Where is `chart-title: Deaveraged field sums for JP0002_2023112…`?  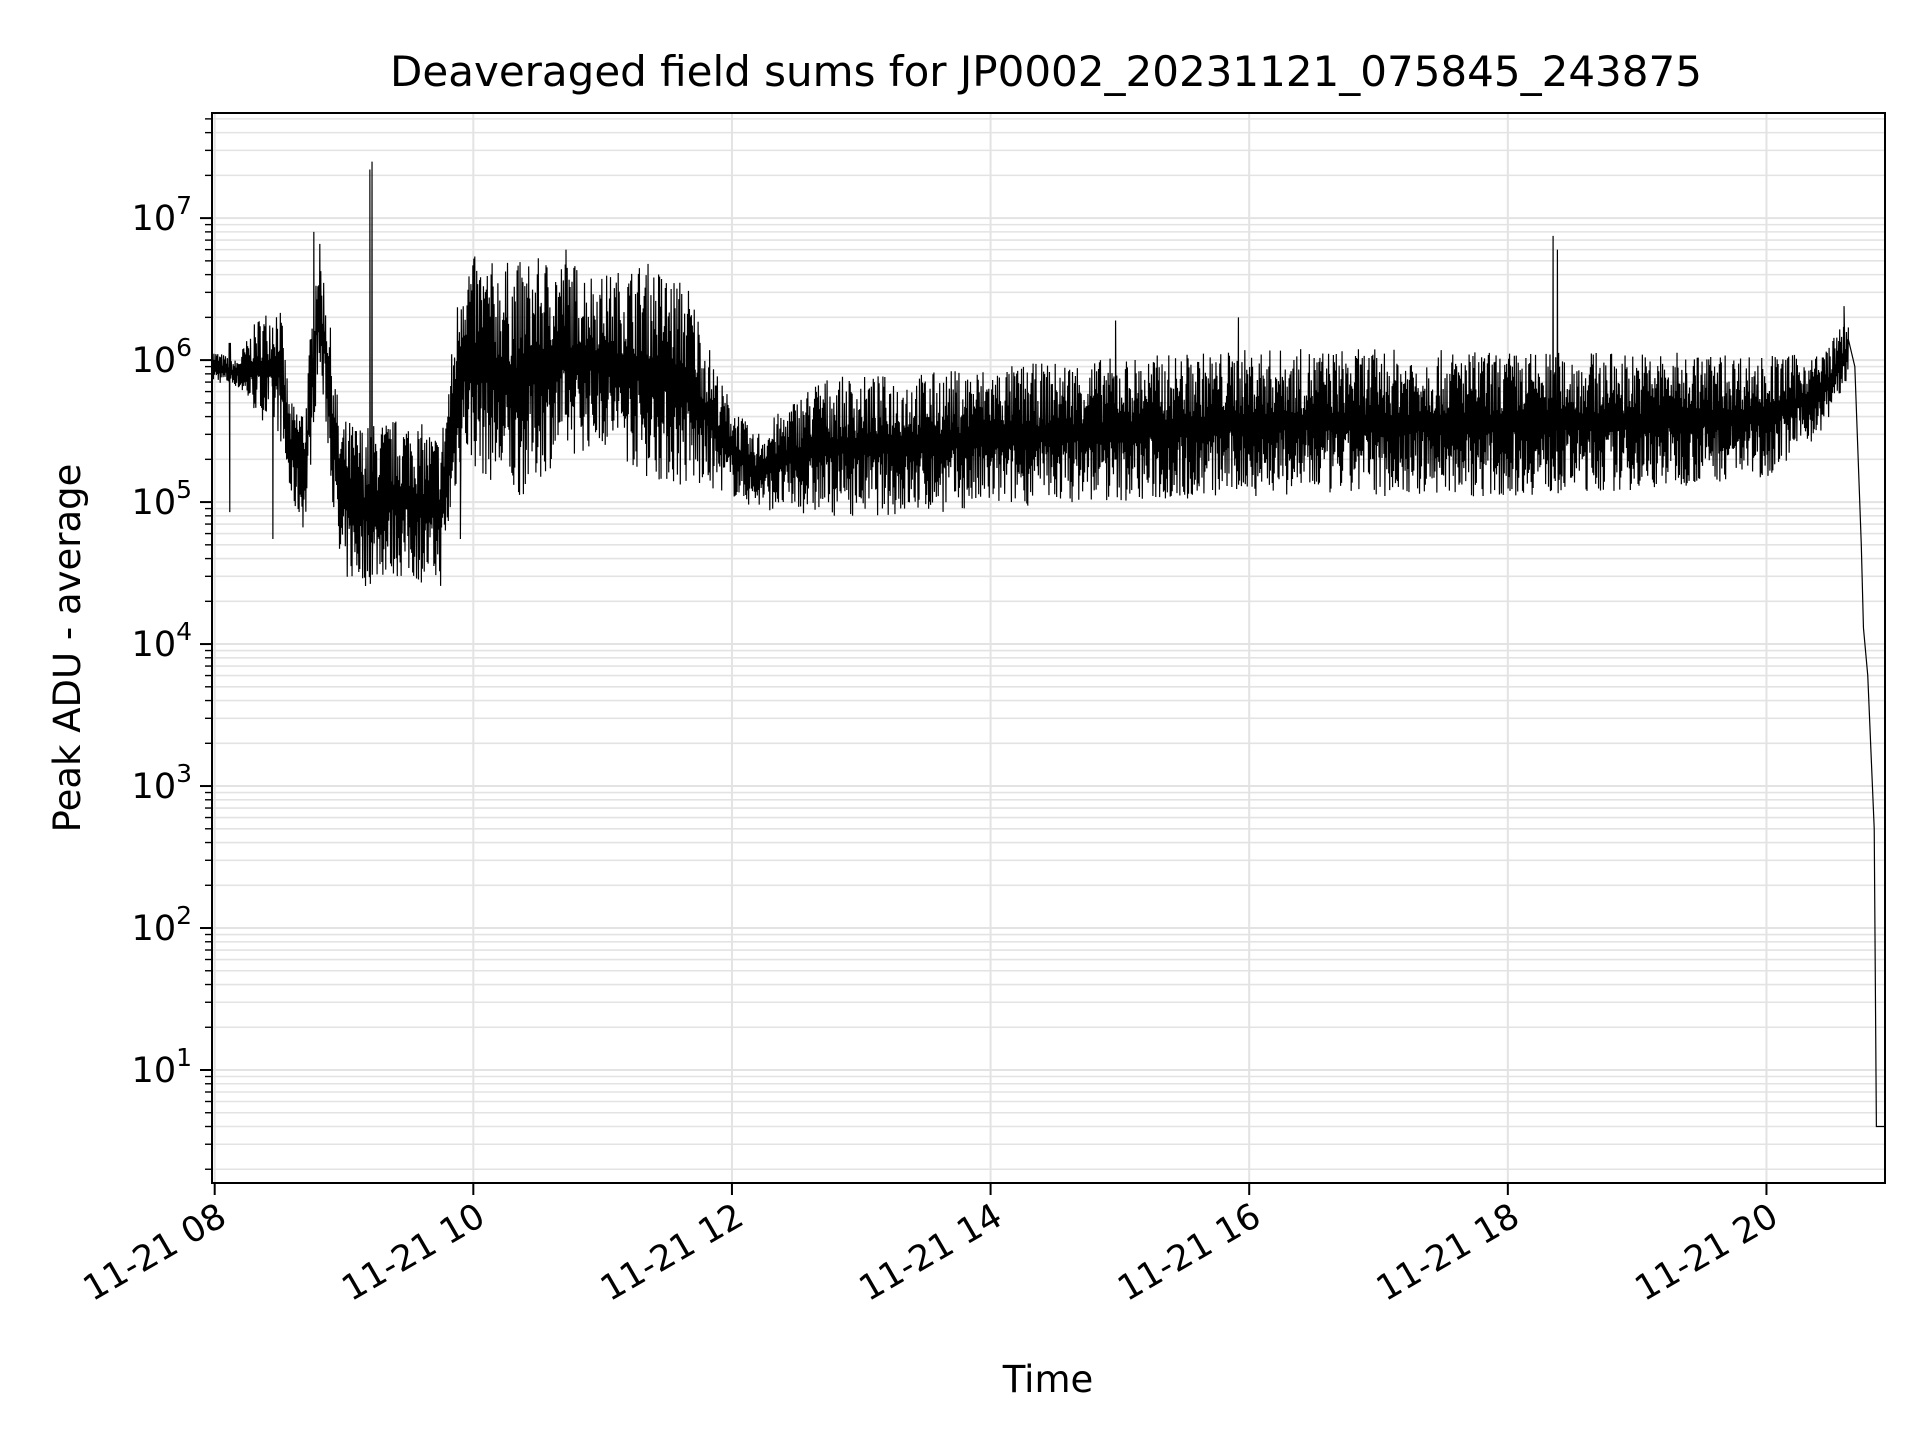
chart-title: Deaveraged field sums for JP0002_2023112… is located at coordinates (1046, 71).